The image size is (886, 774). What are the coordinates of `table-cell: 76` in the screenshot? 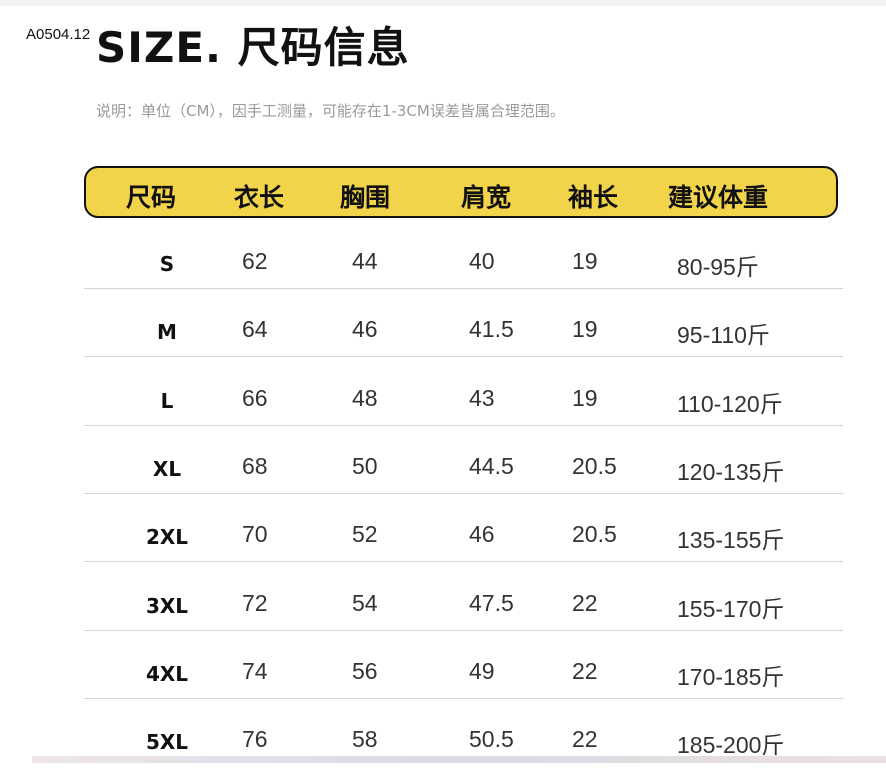 It's located at (255, 739).